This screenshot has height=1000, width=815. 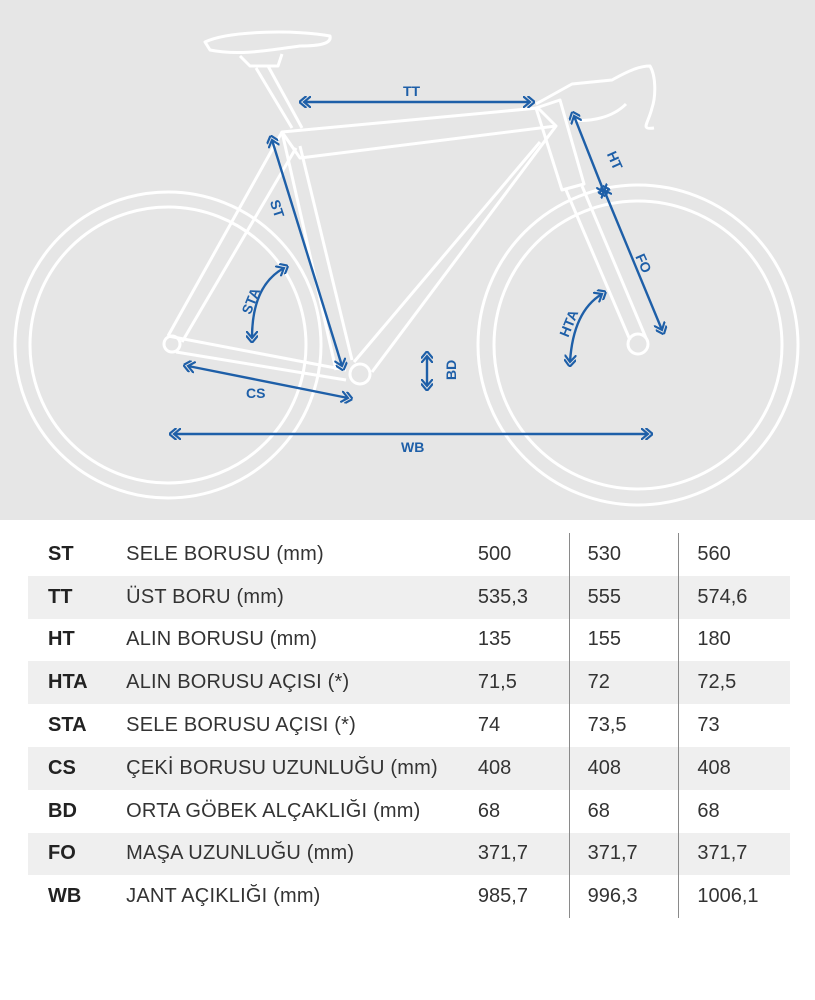 I want to click on row-label: SELE BORUSU (mm), so click(x=225, y=553).